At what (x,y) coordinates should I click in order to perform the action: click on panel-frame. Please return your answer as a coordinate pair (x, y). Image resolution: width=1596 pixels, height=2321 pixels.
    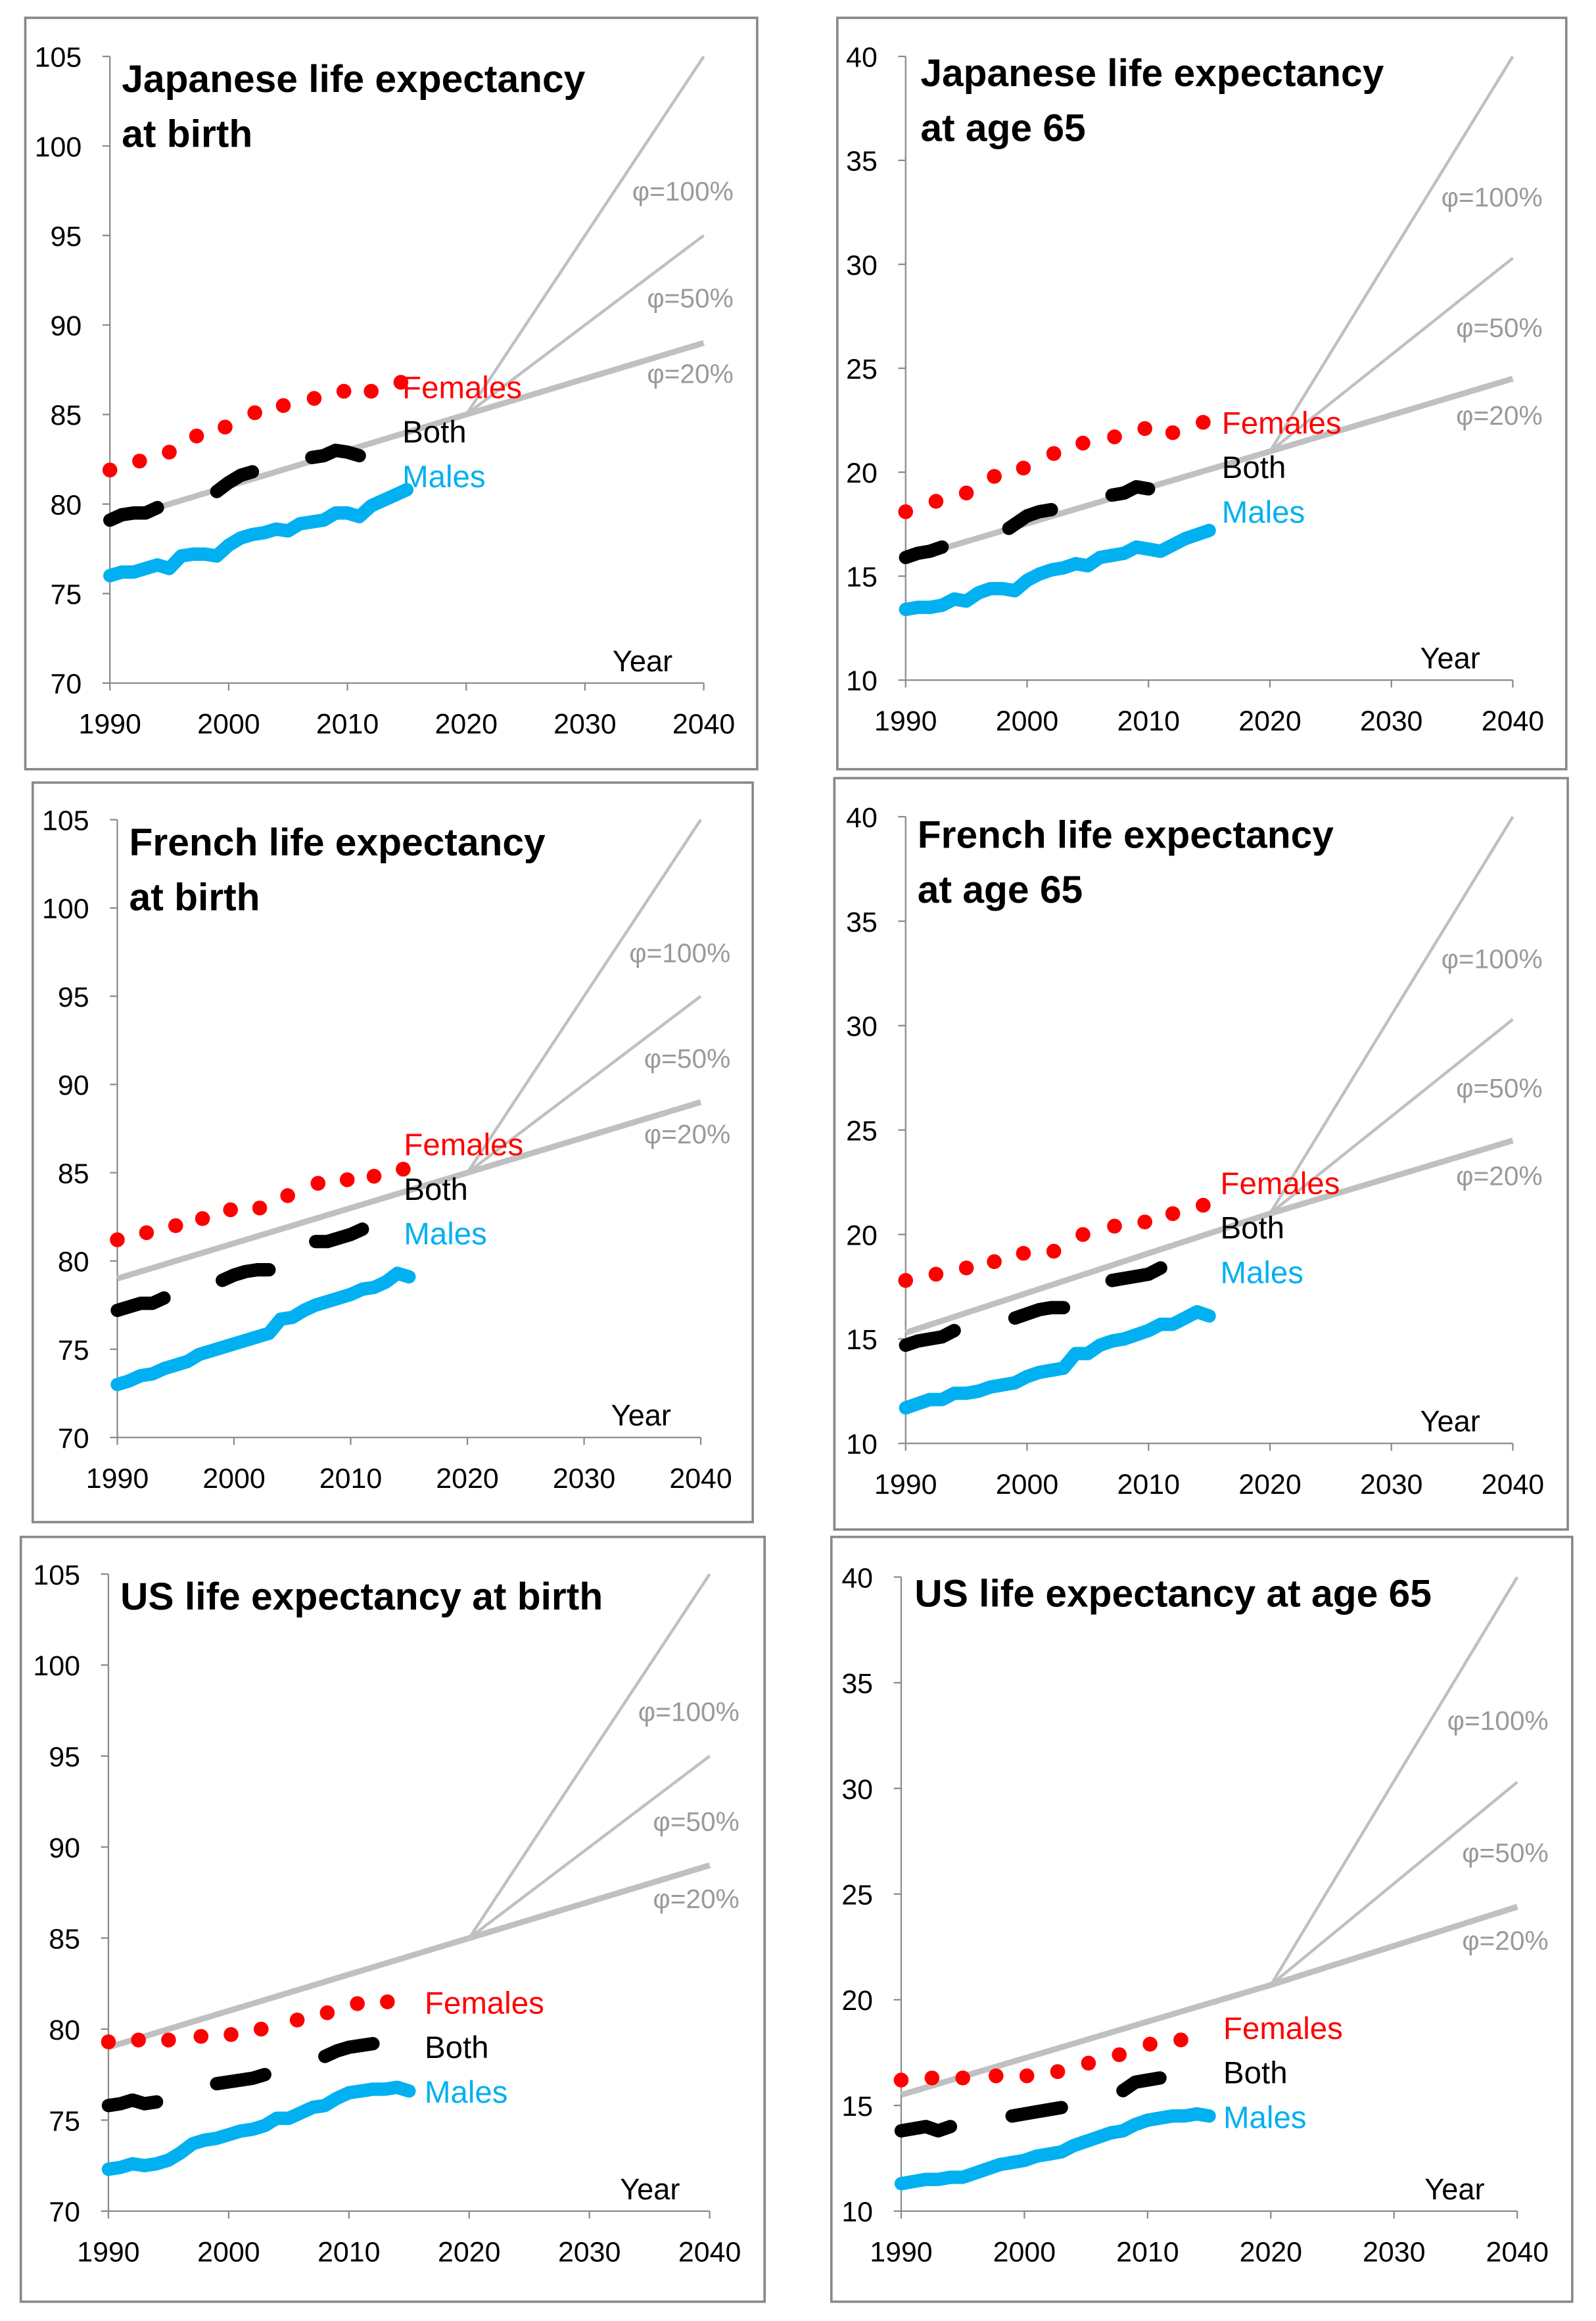
    Looking at the image, I should click on (392, 1152).